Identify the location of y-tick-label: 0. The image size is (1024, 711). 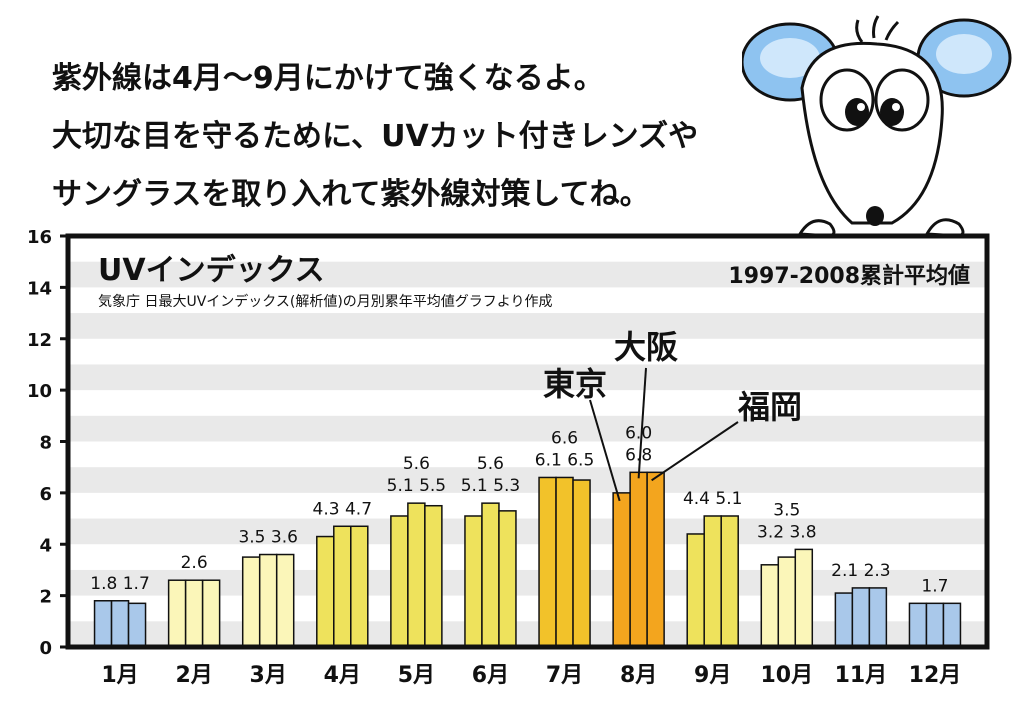
(45, 648).